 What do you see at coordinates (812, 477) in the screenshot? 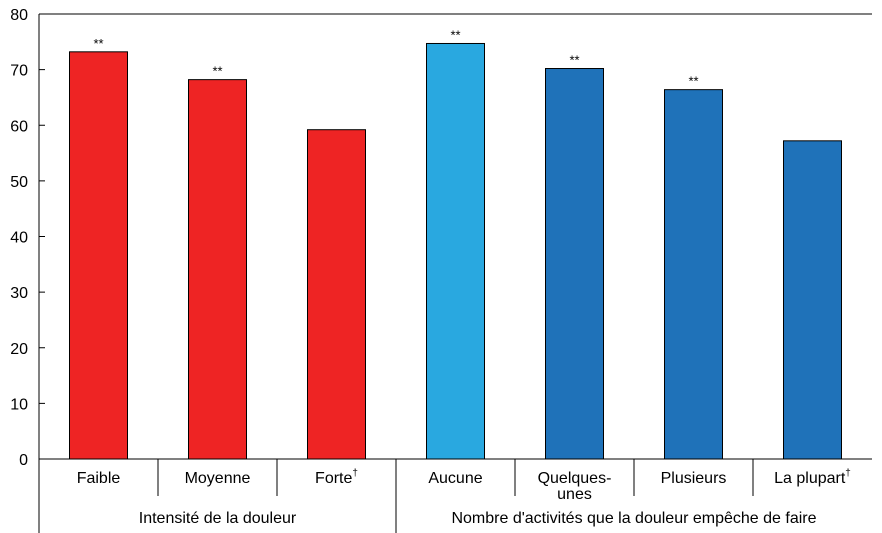
I see `category-label: La plupart†` at bounding box center [812, 477].